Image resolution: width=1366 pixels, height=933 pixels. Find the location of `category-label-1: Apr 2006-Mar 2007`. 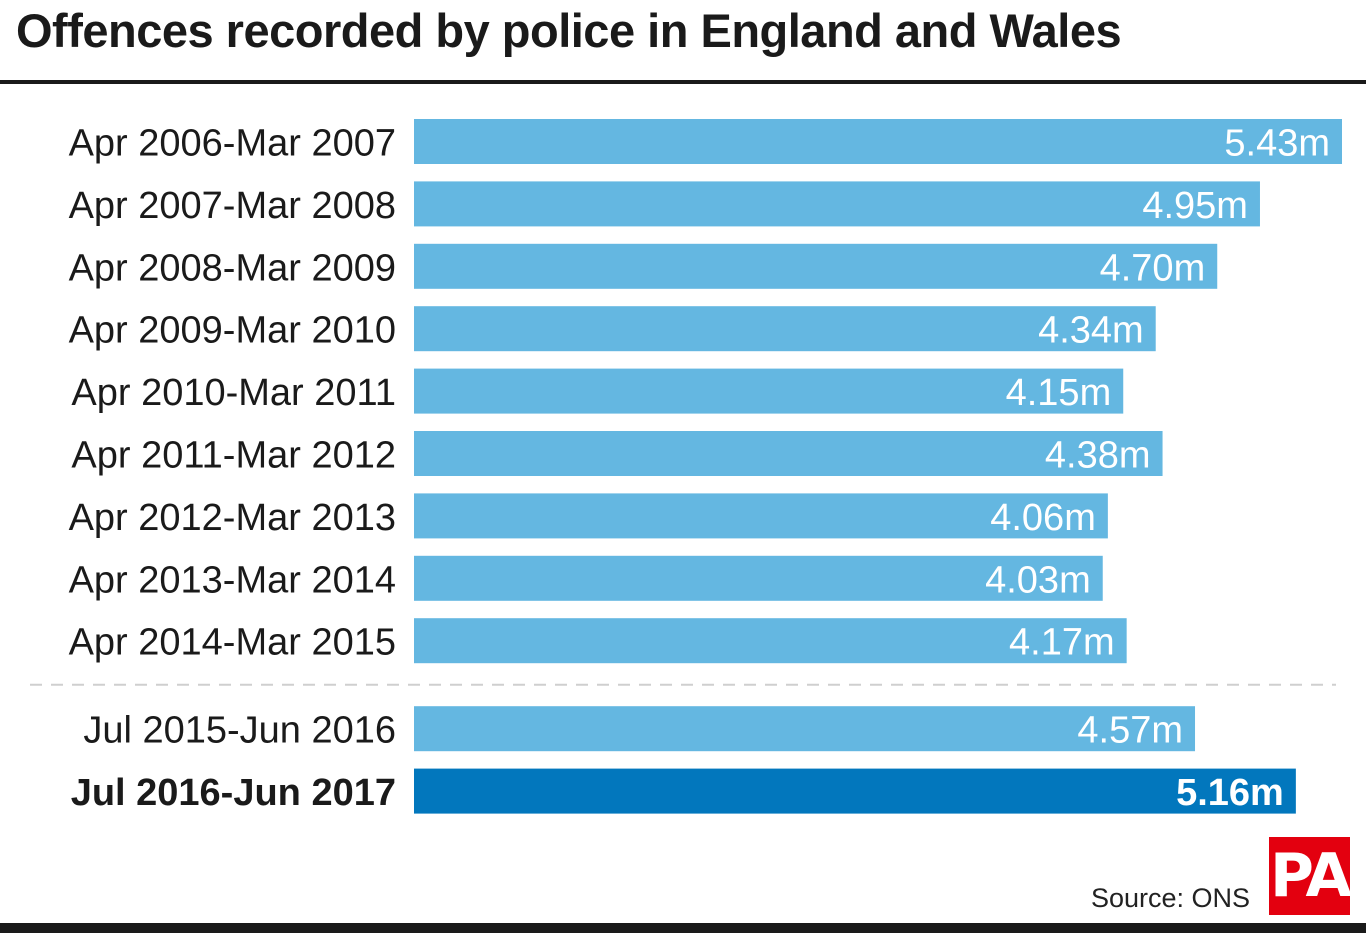

category-label-1: Apr 2006-Mar 2007 is located at coordinates (232, 144).